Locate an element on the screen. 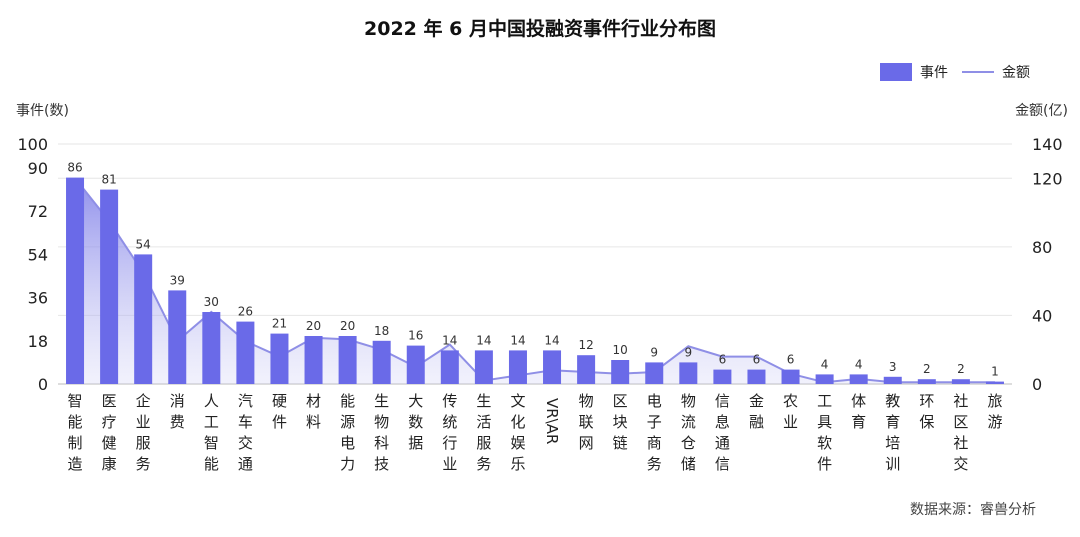  bar-data-label: 30 is located at coordinates (211, 302).